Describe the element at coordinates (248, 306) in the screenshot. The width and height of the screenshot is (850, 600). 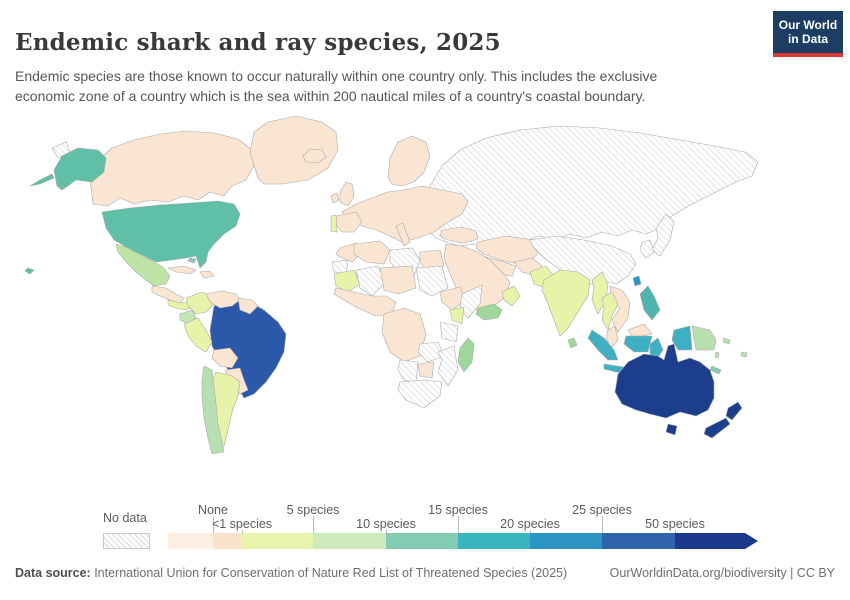
I see `country-guyanas` at that location.